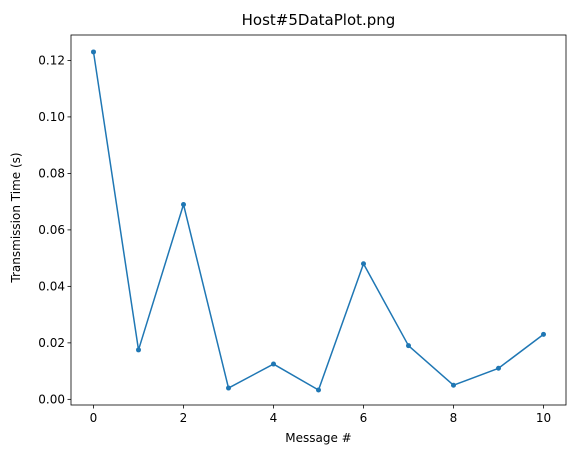 The height and width of the screenshot is (455, 576). What do you see at coordinates (543, 418) in the screenshot?
I see `x-tick-label: 10` at bounding box center [543, 418].